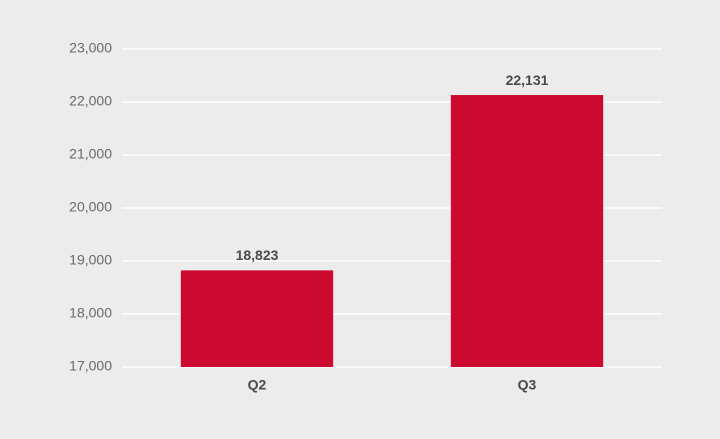 The height and width of the screenshot is (439, 720). What do you see at coordinates (90, 366) in the screenshot?
I see `y-tick-label: 17,000` at bounding box center [90, 366].